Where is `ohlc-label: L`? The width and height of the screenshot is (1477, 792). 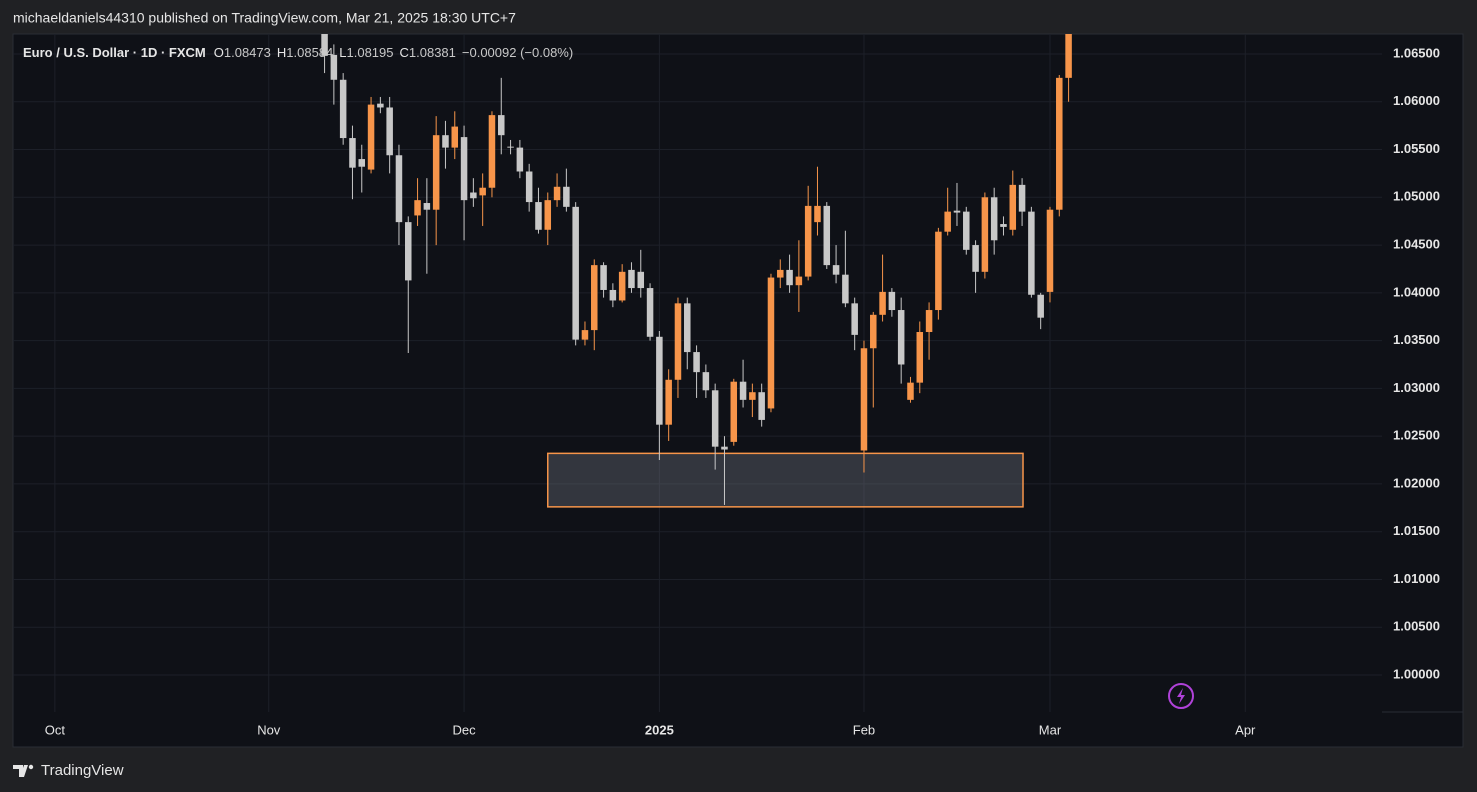 ohlc-label: L is located at coordinates (342, 52).